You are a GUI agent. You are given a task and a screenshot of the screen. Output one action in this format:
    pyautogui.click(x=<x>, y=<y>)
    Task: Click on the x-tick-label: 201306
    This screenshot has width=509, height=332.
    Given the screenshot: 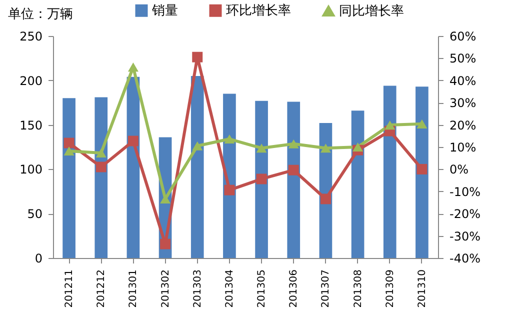 What is the action you would take?
    pyautogui.click(x=294, y=289)
    